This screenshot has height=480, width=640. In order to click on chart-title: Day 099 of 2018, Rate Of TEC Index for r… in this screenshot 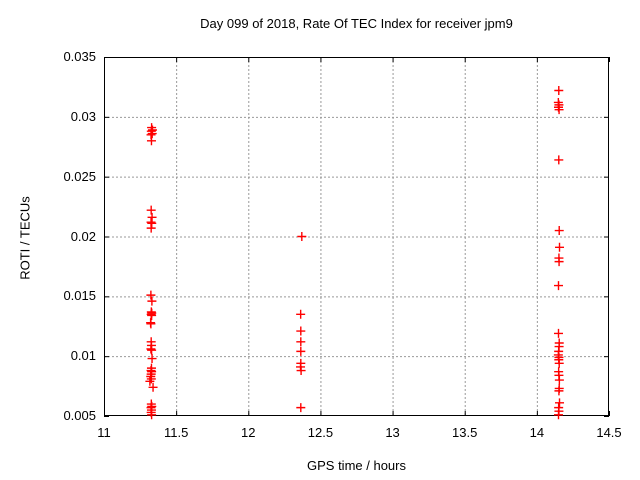, I will do `click(356, 23)`.